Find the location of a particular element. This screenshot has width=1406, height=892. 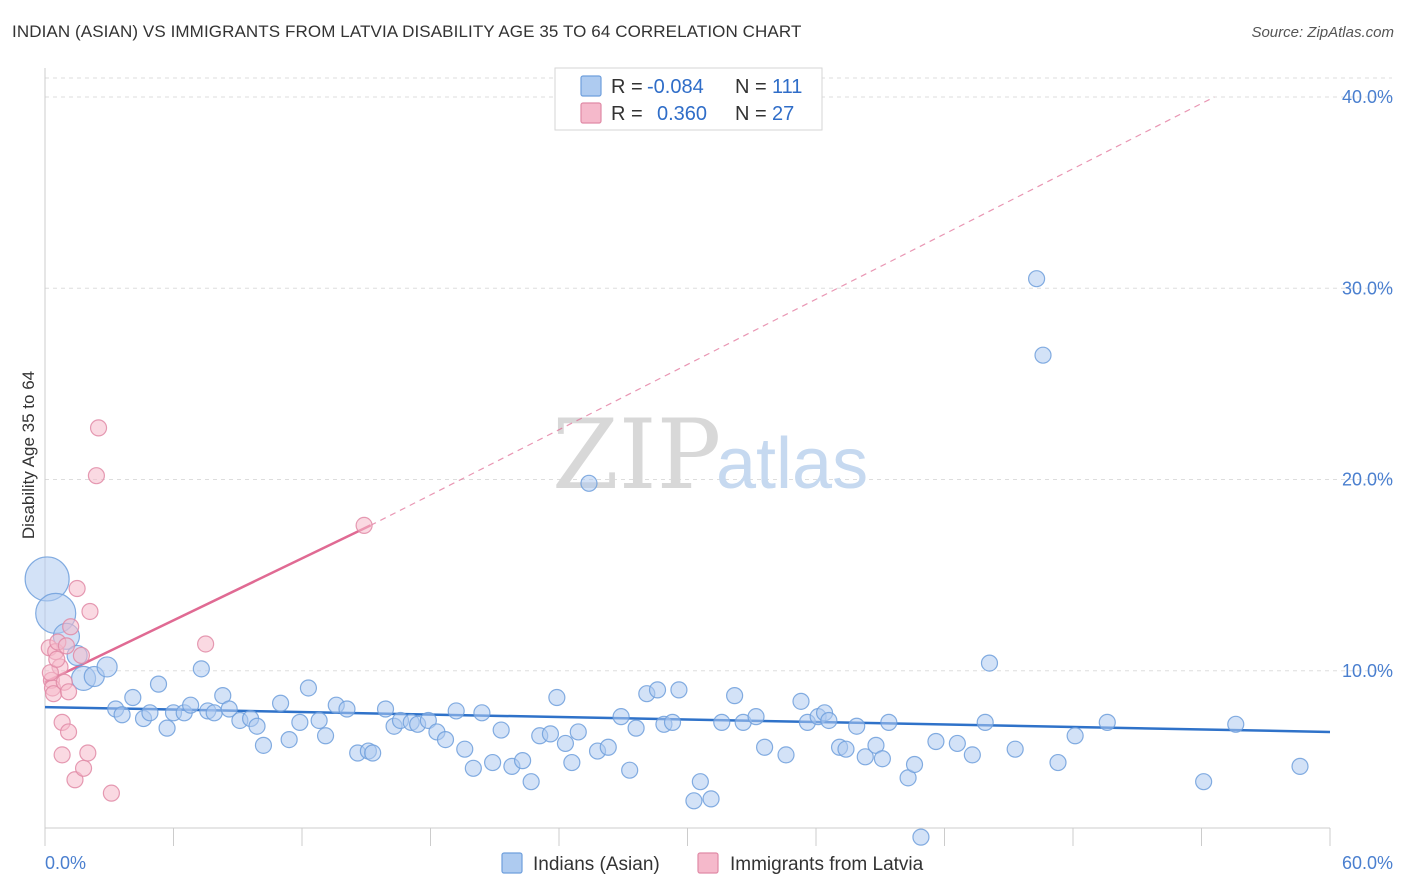

x-tick-label-max: 60.0% is located at coordinates (1367, 863).